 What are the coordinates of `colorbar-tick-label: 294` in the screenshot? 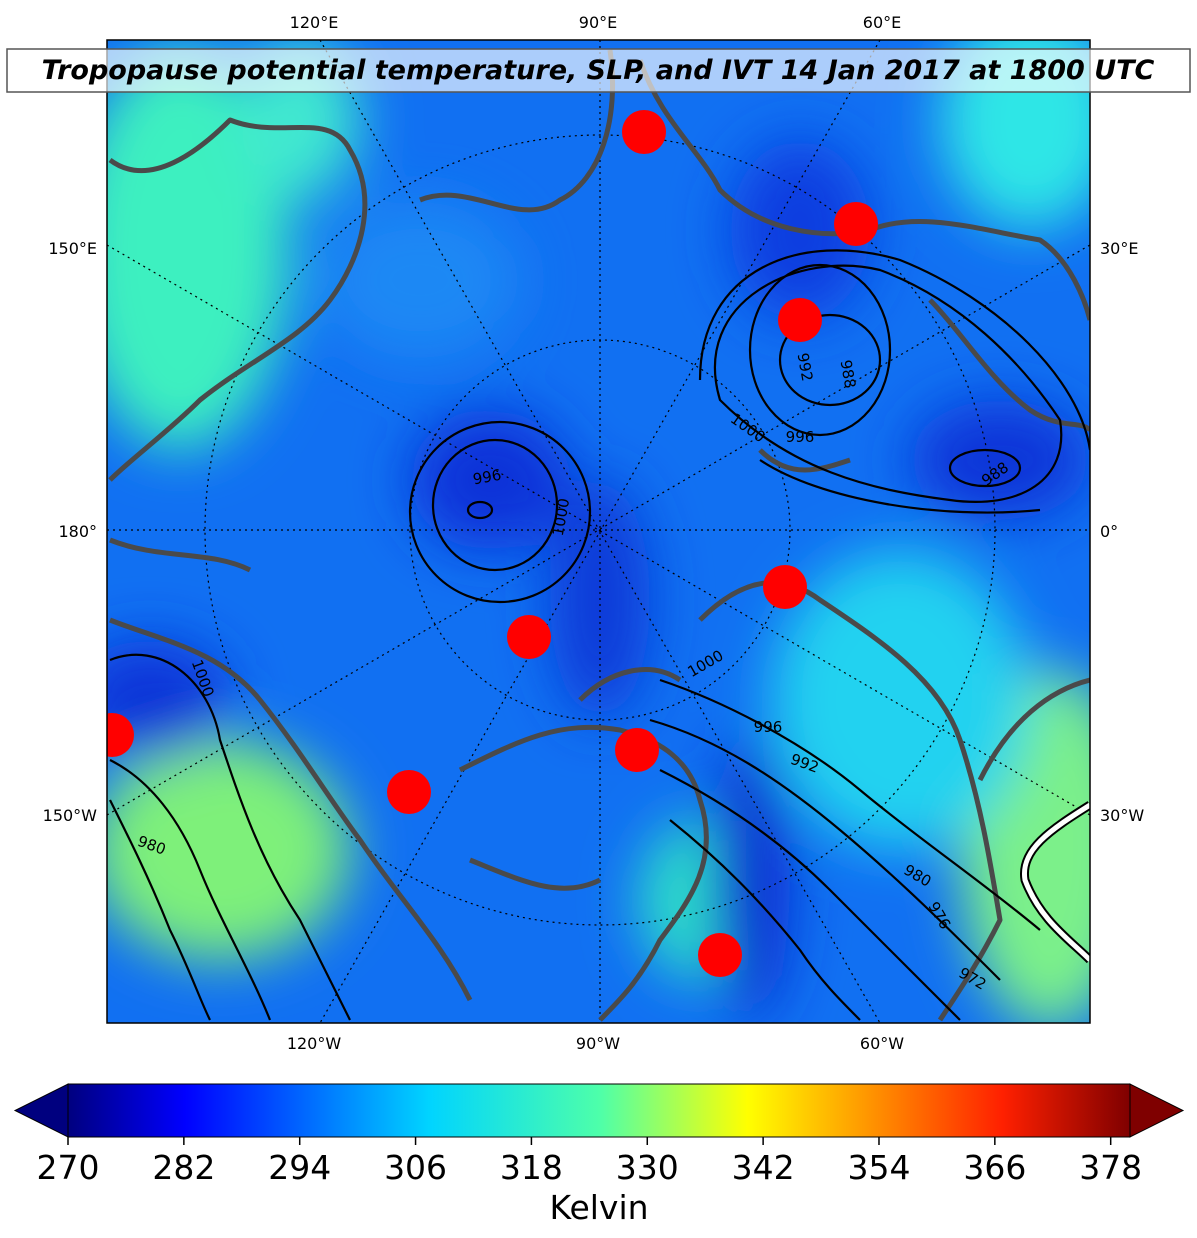 It's located at (299, 1167).